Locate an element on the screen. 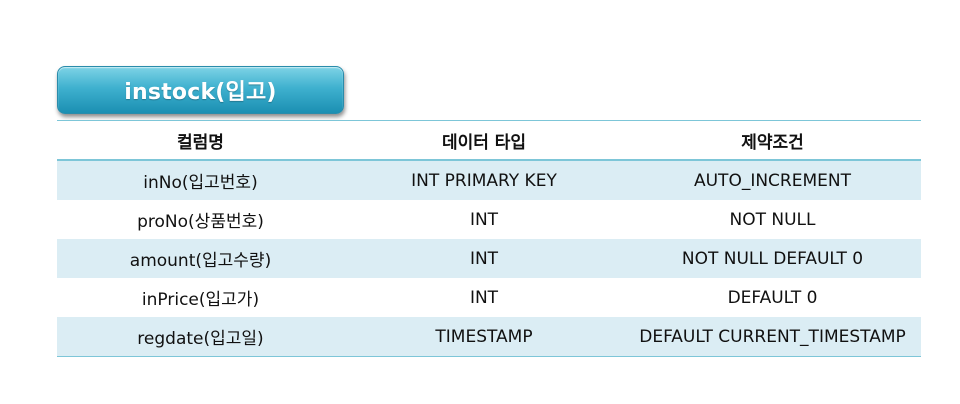 Image resolution: width=960 pixels, height=404 pixels. column-name-cell: inPrice(입고가) is located at coordinates (200, 297).